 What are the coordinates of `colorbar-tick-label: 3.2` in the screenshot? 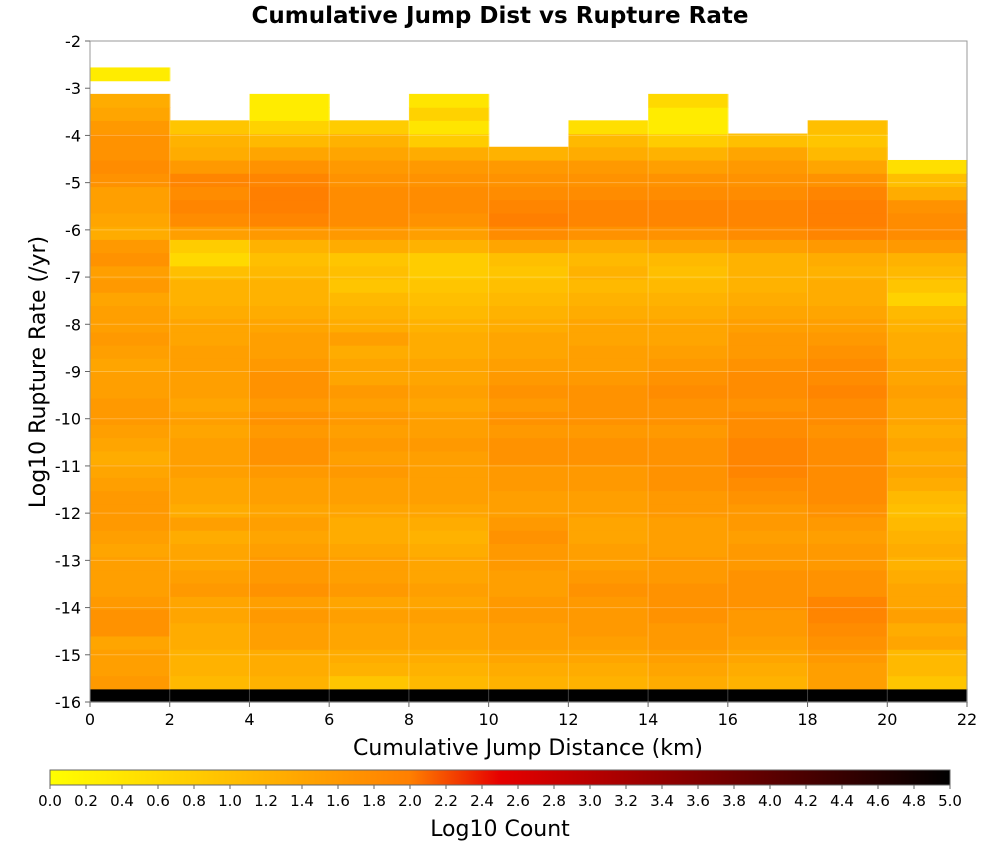 It's located at (626, 801).